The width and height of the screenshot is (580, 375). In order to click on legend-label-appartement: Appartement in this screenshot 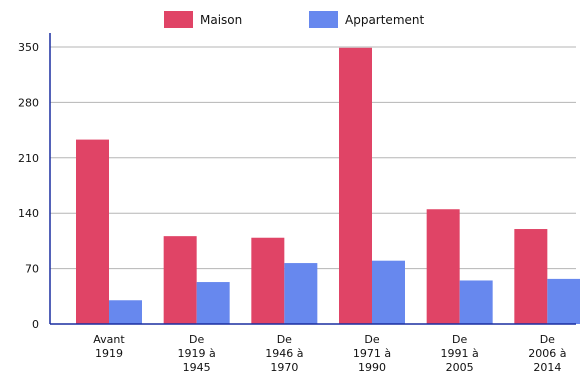, I will do `click(384, 20)`.